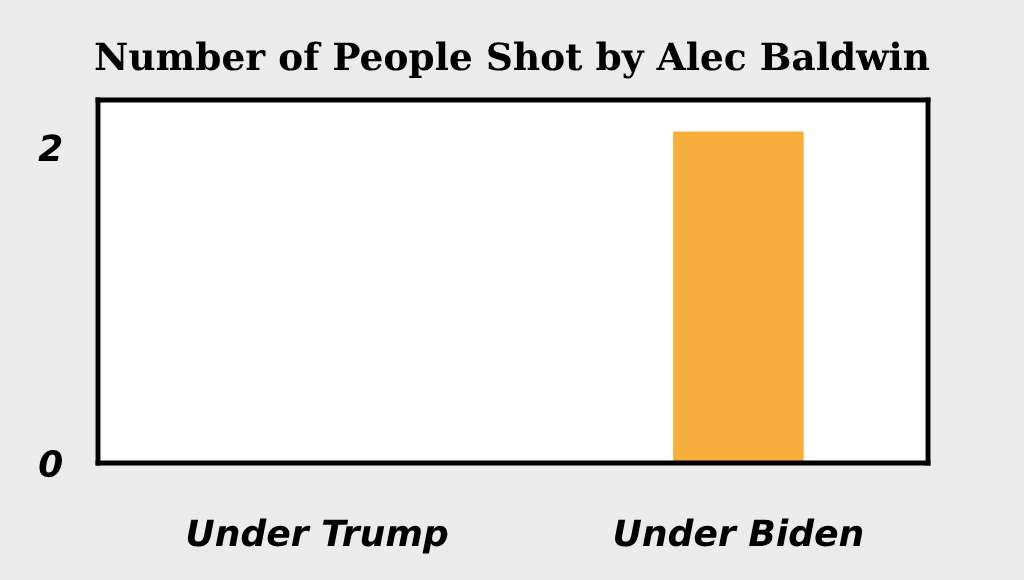 The image size is (1024, 580). I want to click on x-tick-label: Under Trump, so click(317, 536).